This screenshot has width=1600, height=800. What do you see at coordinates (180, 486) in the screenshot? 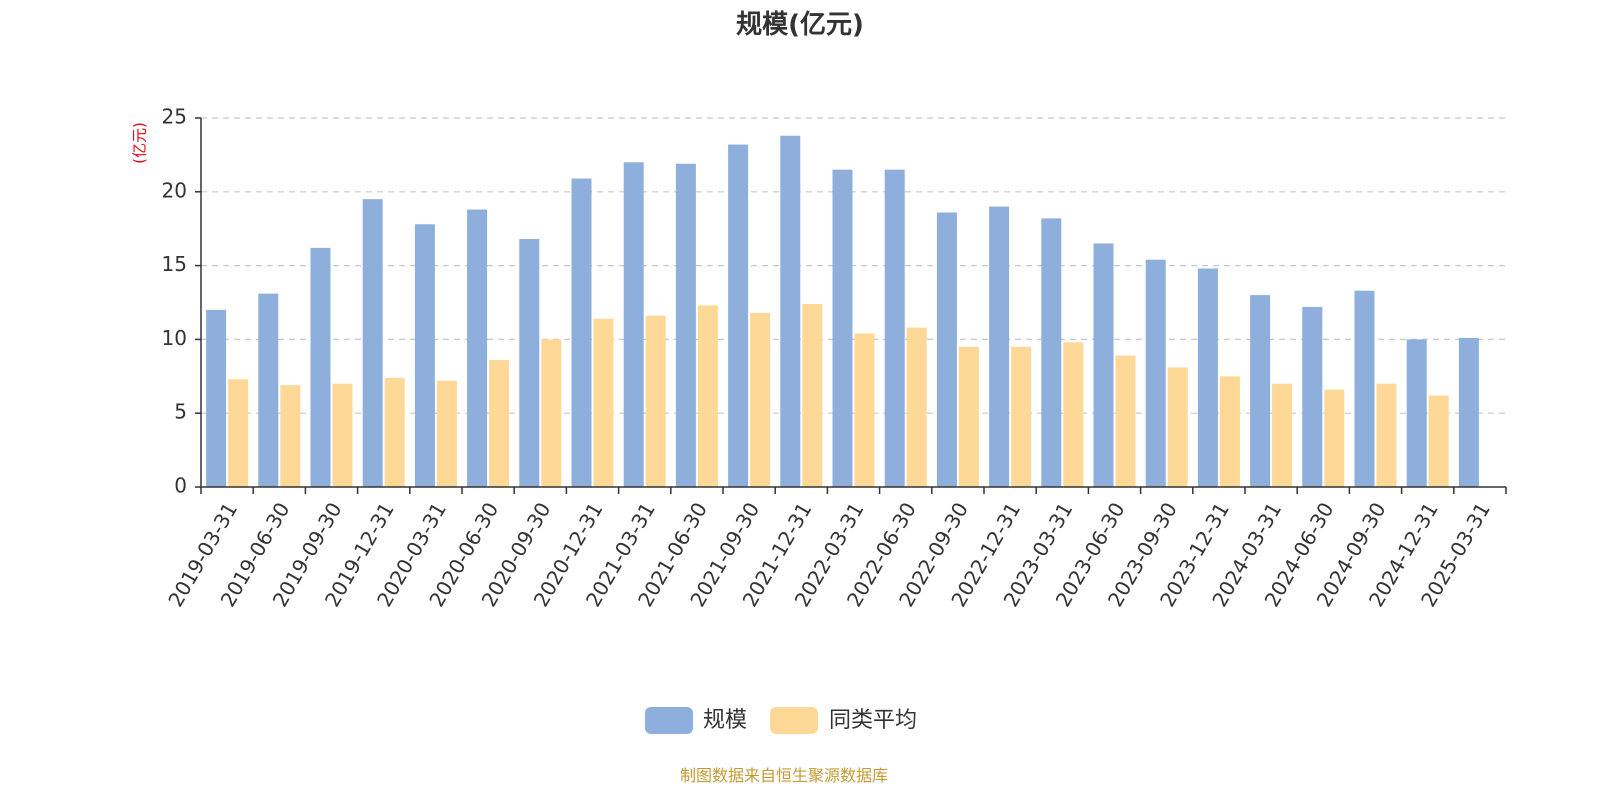
I see `y-tick-label: 0` at bounding box center [180, 486].